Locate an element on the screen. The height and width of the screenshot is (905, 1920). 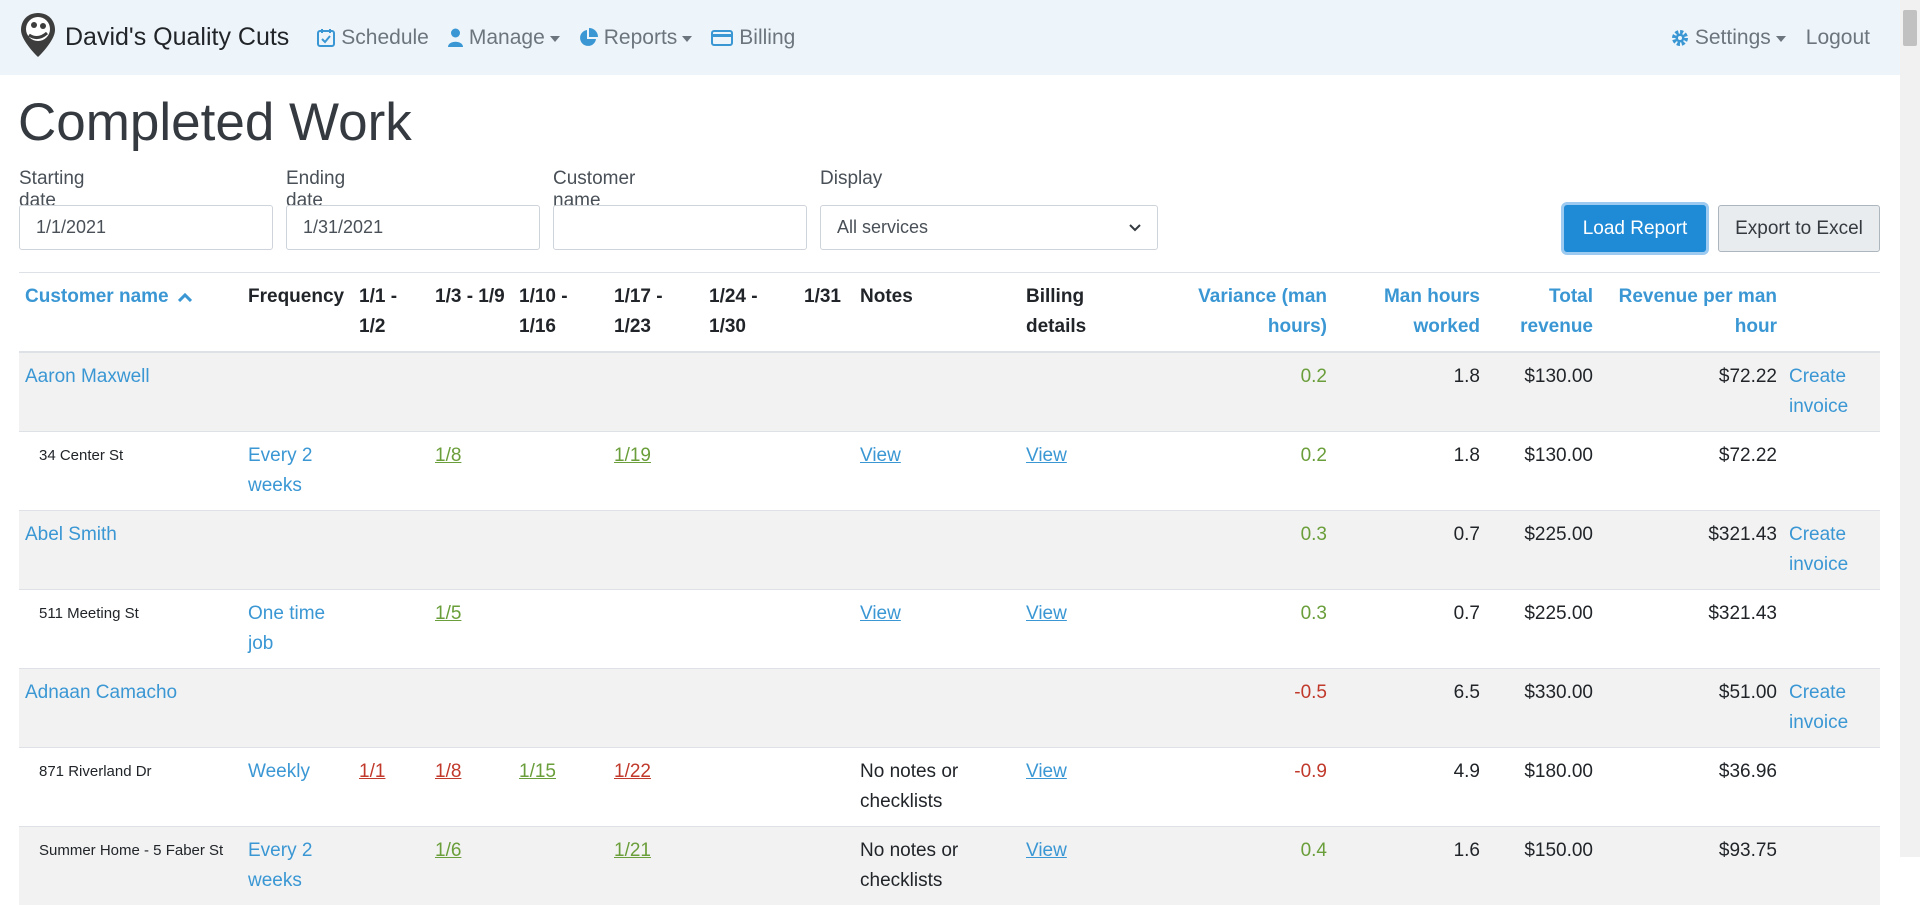
total-revenue-value: $225.00 is located at coordinates (1542, 550).